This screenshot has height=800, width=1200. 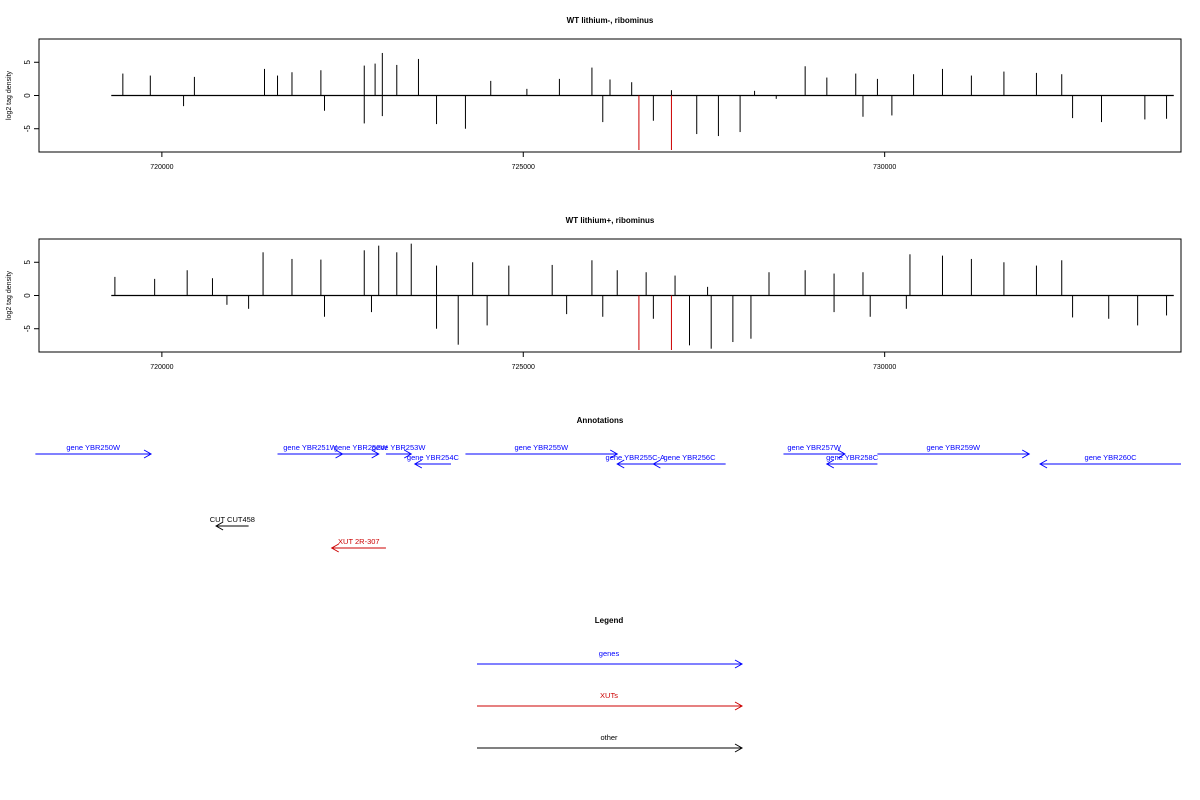 I want to click on chart-2-ytick-label: -5, so click(x=27, y=329).